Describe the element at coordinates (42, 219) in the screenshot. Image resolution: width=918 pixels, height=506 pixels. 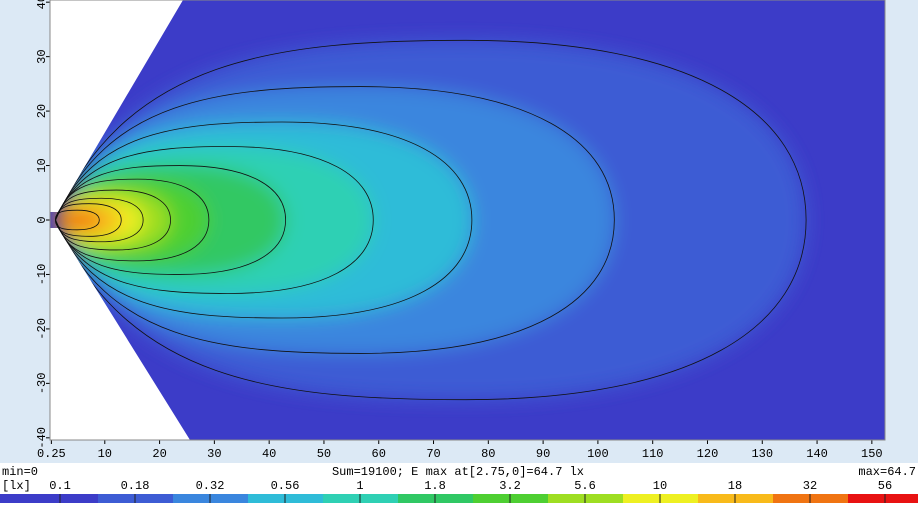
I see `y-tick-label: 0` at that location.